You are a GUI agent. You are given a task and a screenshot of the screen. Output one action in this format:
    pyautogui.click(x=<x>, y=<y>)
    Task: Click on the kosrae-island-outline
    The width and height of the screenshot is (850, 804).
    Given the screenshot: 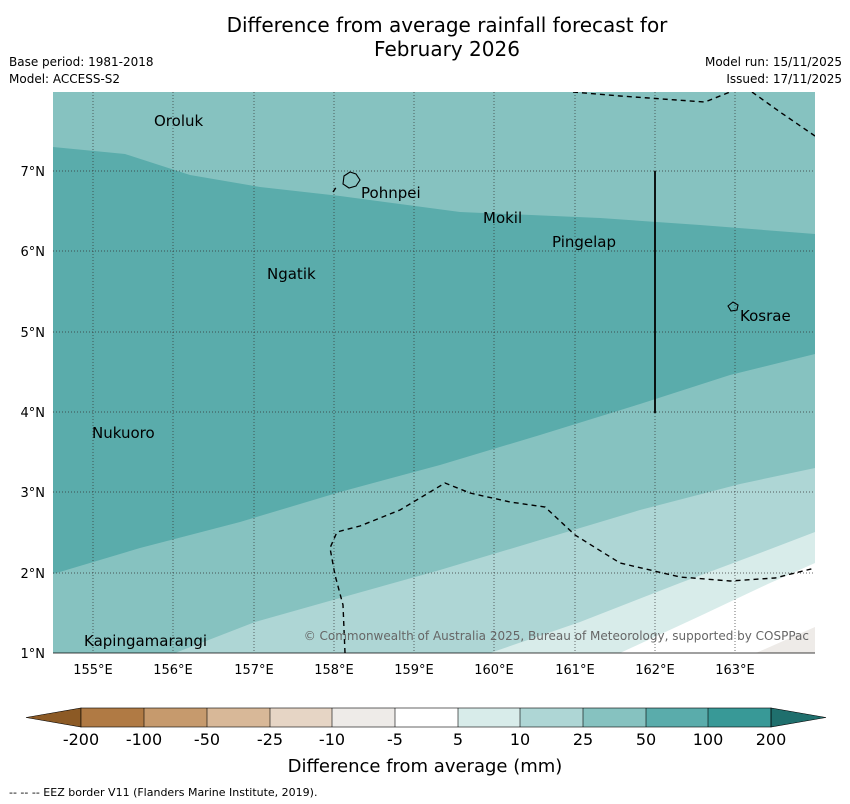 What is the action you would take?
    pyautogui.click(x=733, y=306)
    